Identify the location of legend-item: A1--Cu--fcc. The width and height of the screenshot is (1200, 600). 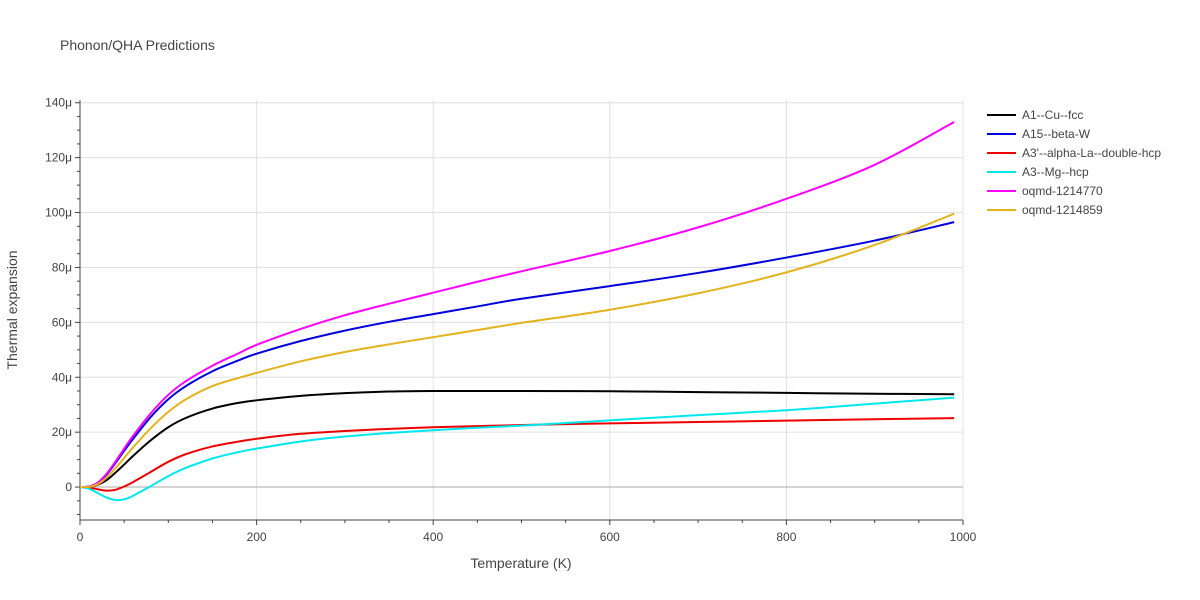
(1035, 115).